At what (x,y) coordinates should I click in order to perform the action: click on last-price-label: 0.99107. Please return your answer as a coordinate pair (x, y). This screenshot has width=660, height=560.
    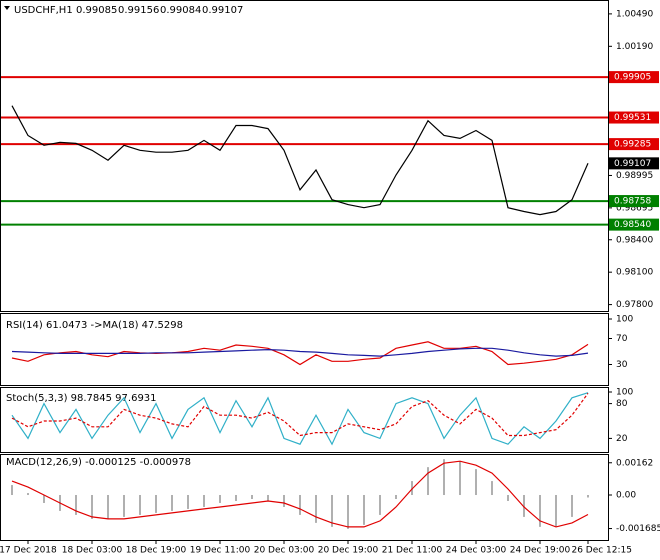
    Looking at the image, I should click on (632, 164).